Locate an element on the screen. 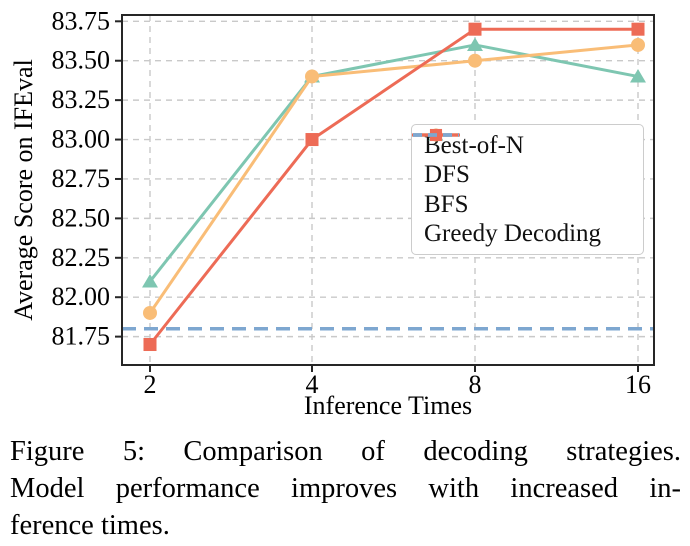 This screenshot has width=690, height=546. svg-text: 83.75 is located at coordinates (81, 20).